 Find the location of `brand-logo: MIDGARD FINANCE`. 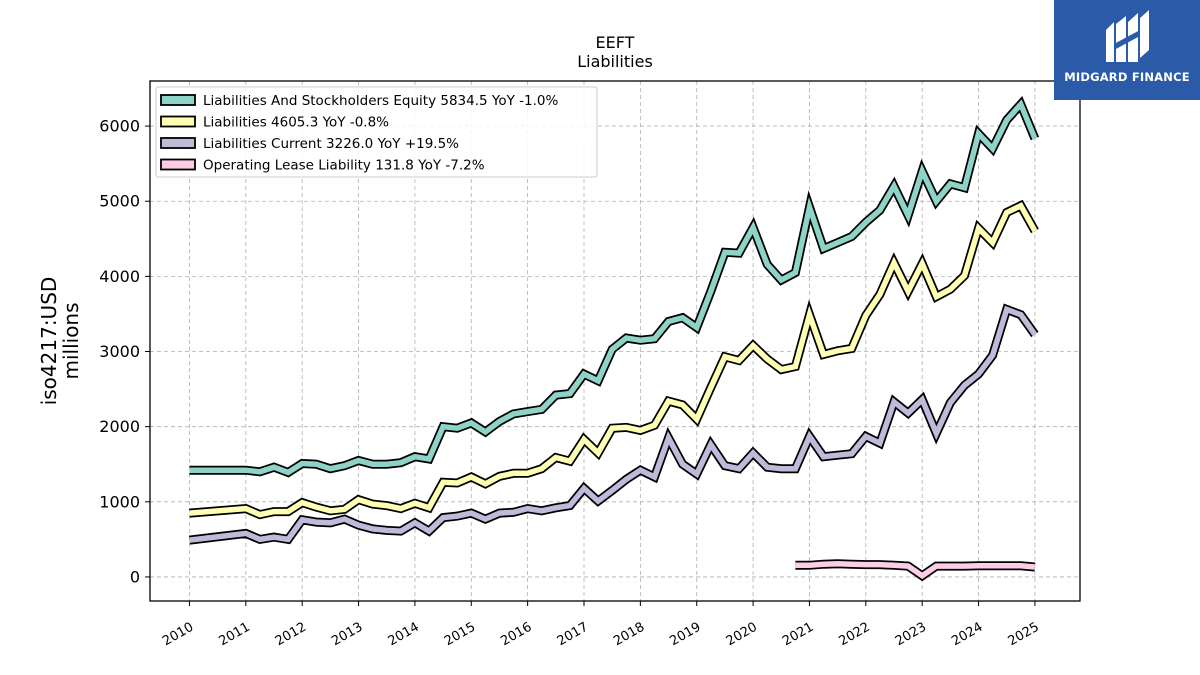

brand-logo: MIDGARD FINANCE is located at coordinates (1127, 50).